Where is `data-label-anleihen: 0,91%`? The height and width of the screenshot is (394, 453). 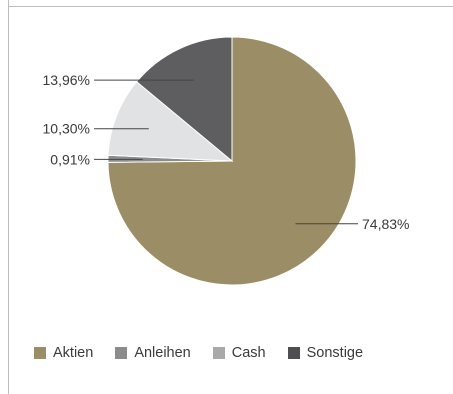 data-label-anleihen: 0,91% is located at coordinates (70, 159).